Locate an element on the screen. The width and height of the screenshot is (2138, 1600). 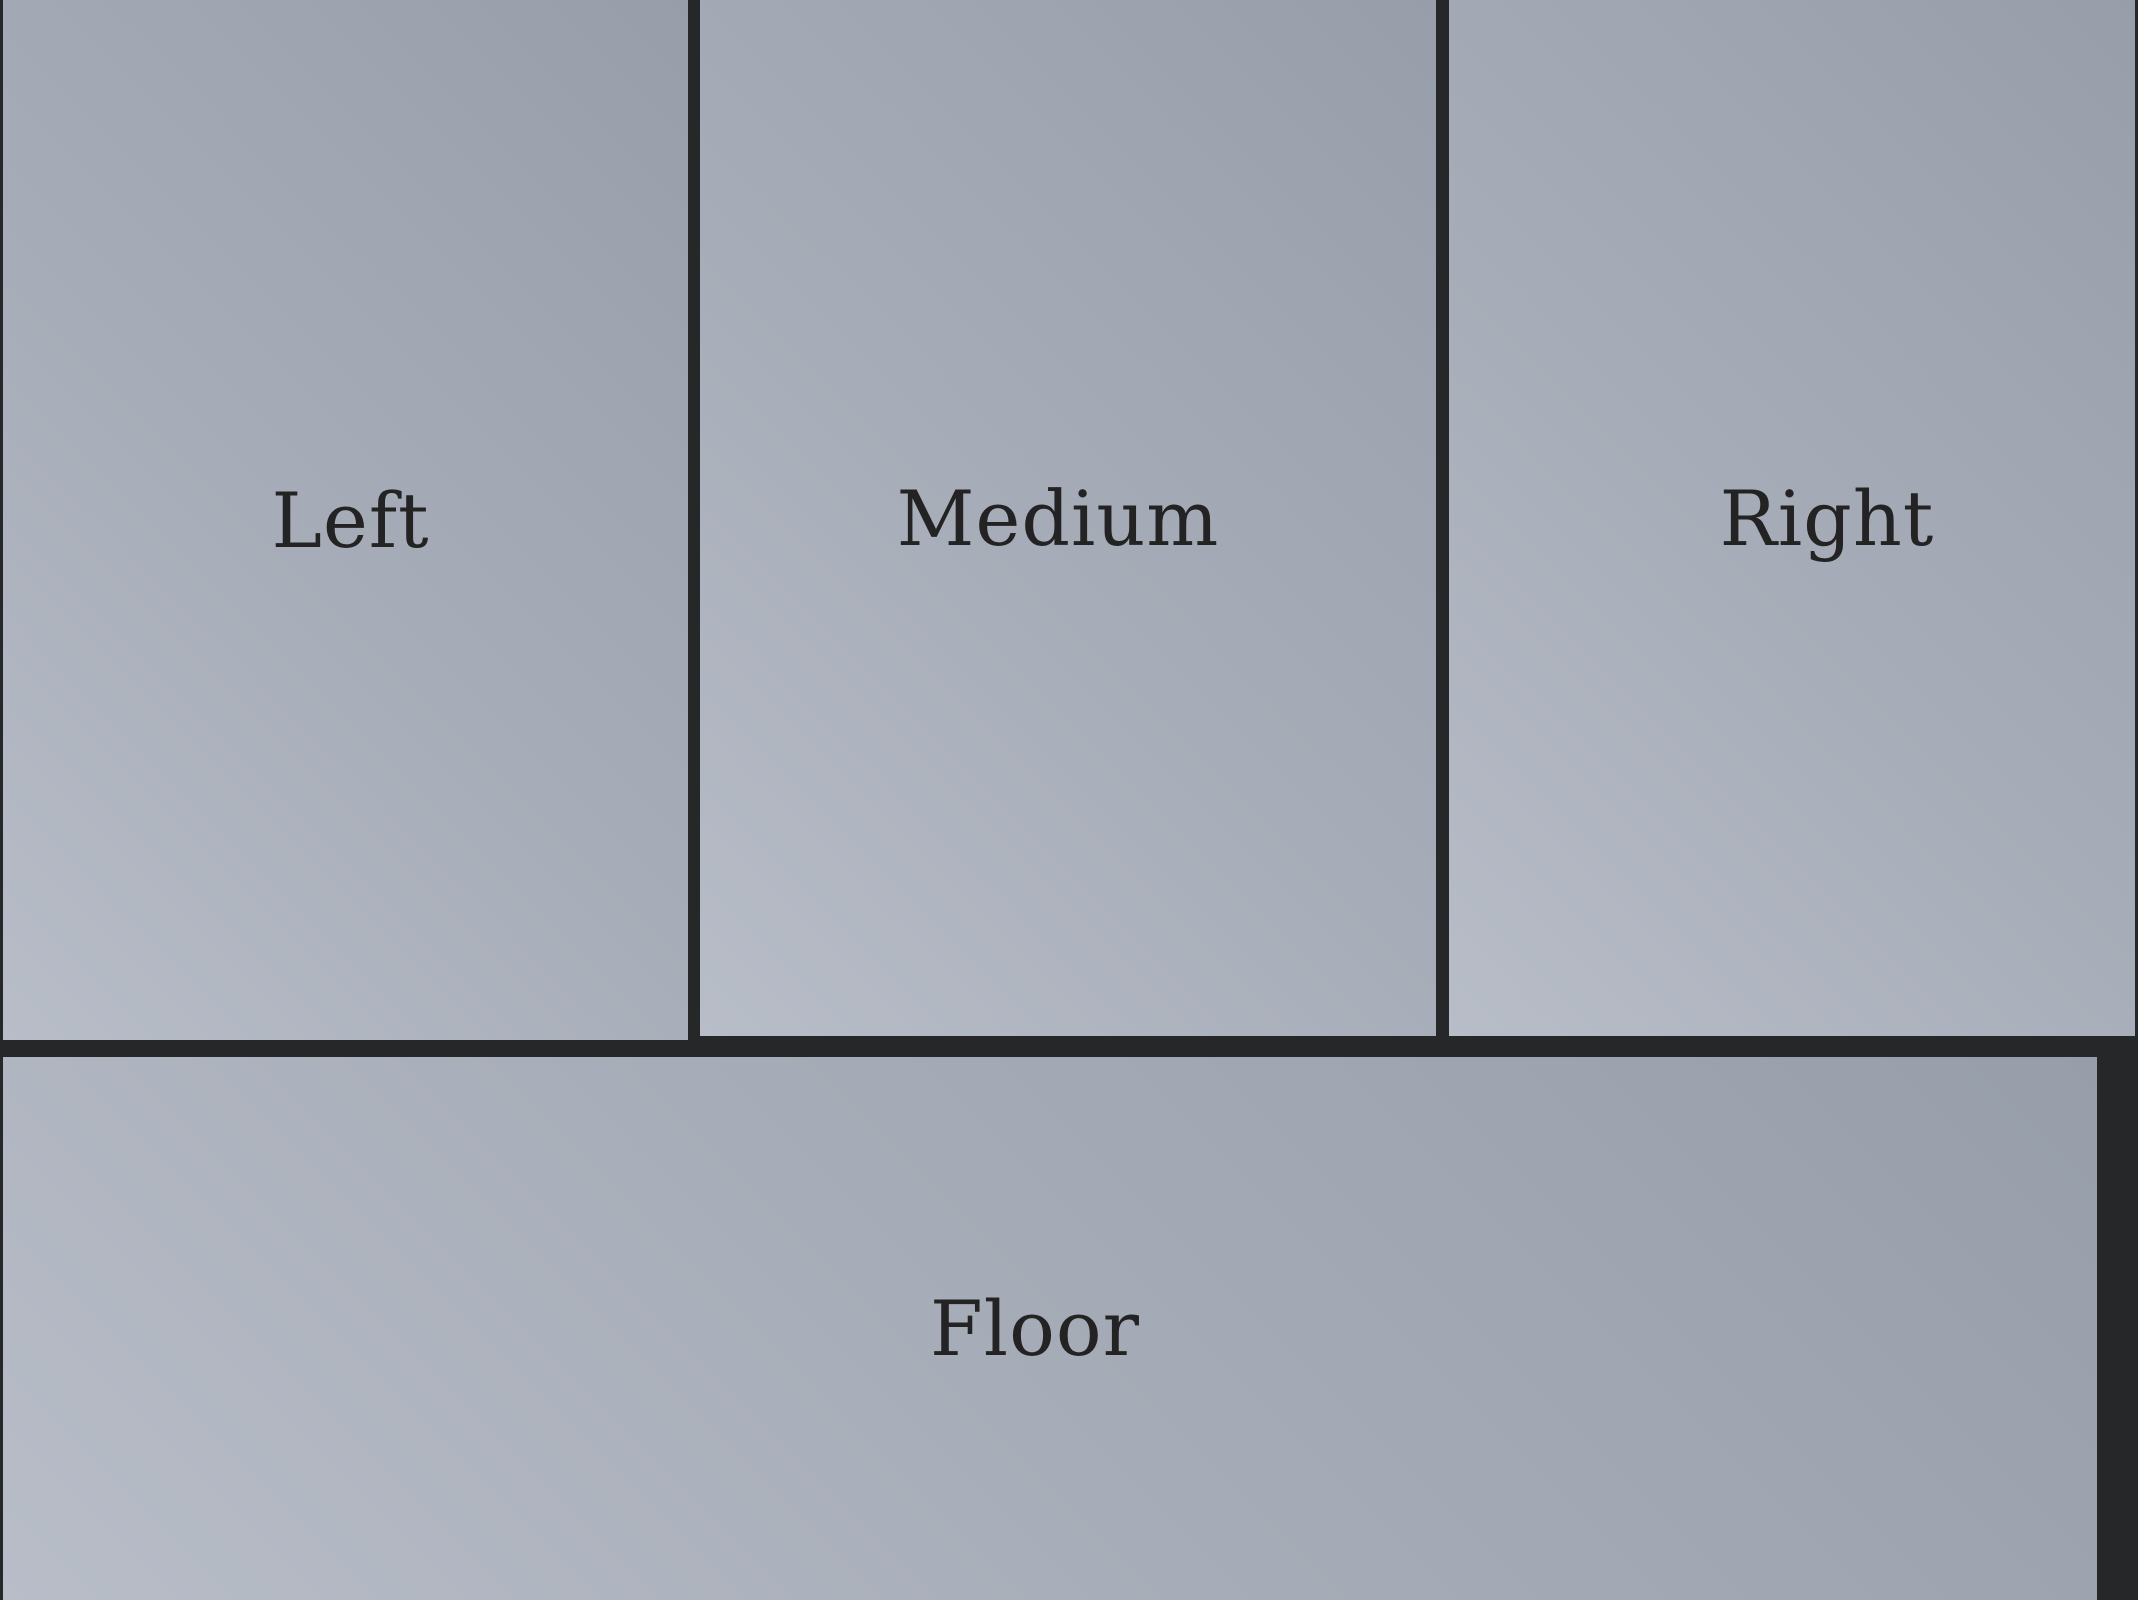
floor-region-label: Floor is located at coordinates (1035, 1328).